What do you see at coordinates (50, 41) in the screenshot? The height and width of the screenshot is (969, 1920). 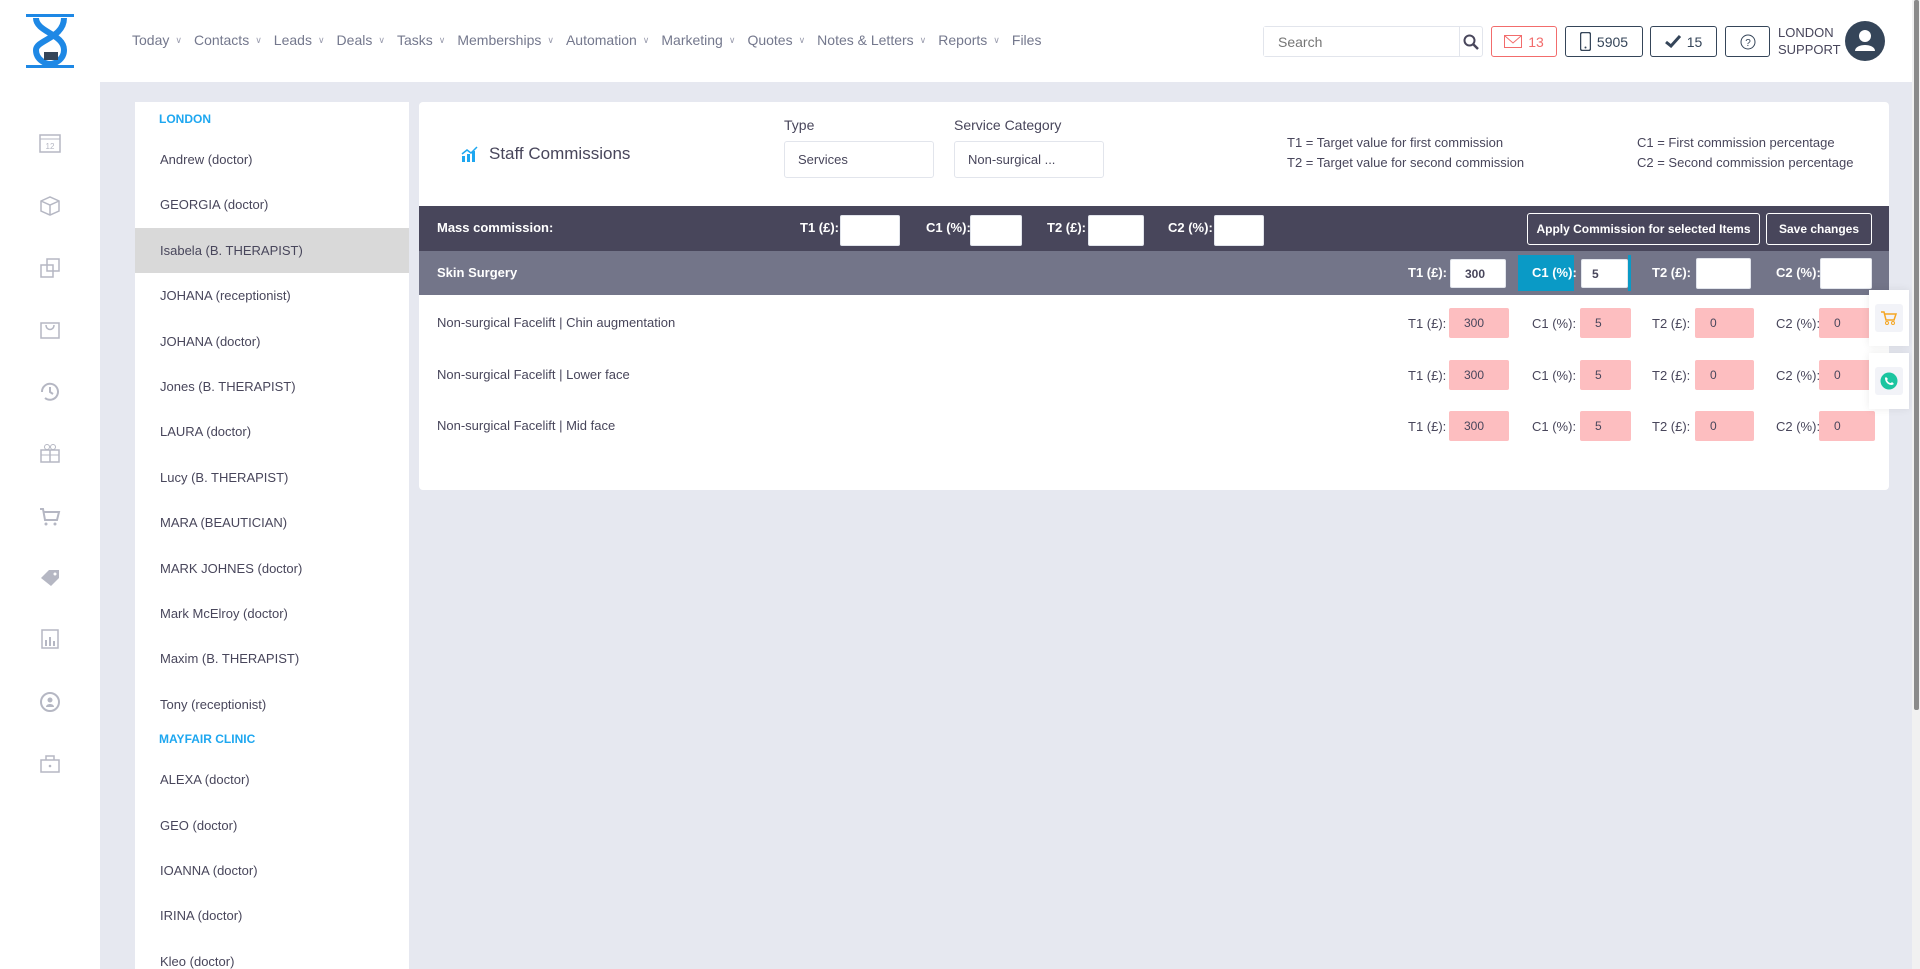 I see `app-logo` at bounding box center [50, 41].